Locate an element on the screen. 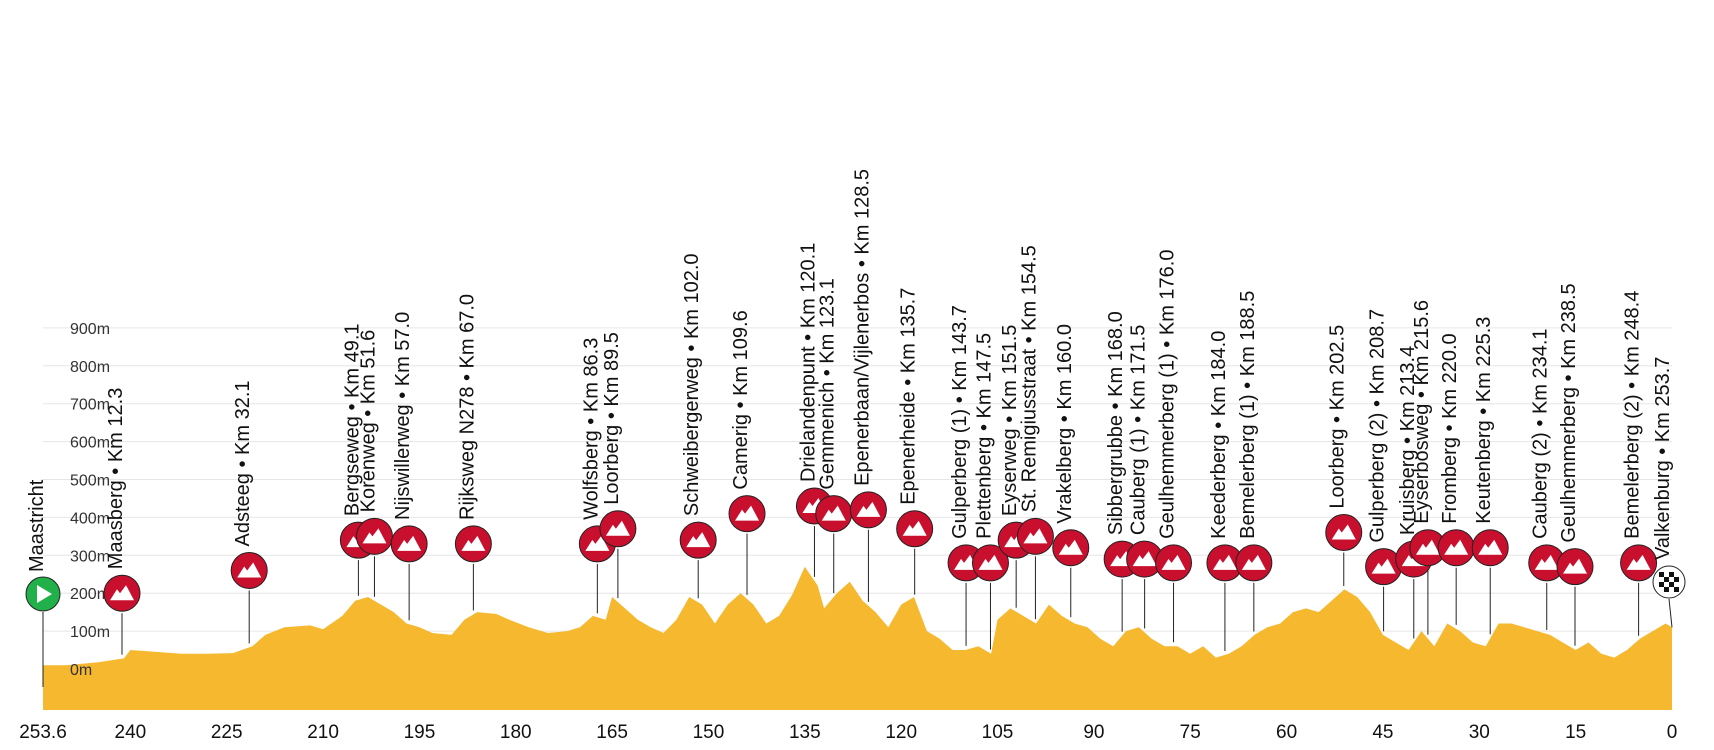 Image resolution: width=1714 pixels, height=750 pixels. climb-label: Bemelerberg (2) • Km 248.4 is located at coordinates (1633, 415).